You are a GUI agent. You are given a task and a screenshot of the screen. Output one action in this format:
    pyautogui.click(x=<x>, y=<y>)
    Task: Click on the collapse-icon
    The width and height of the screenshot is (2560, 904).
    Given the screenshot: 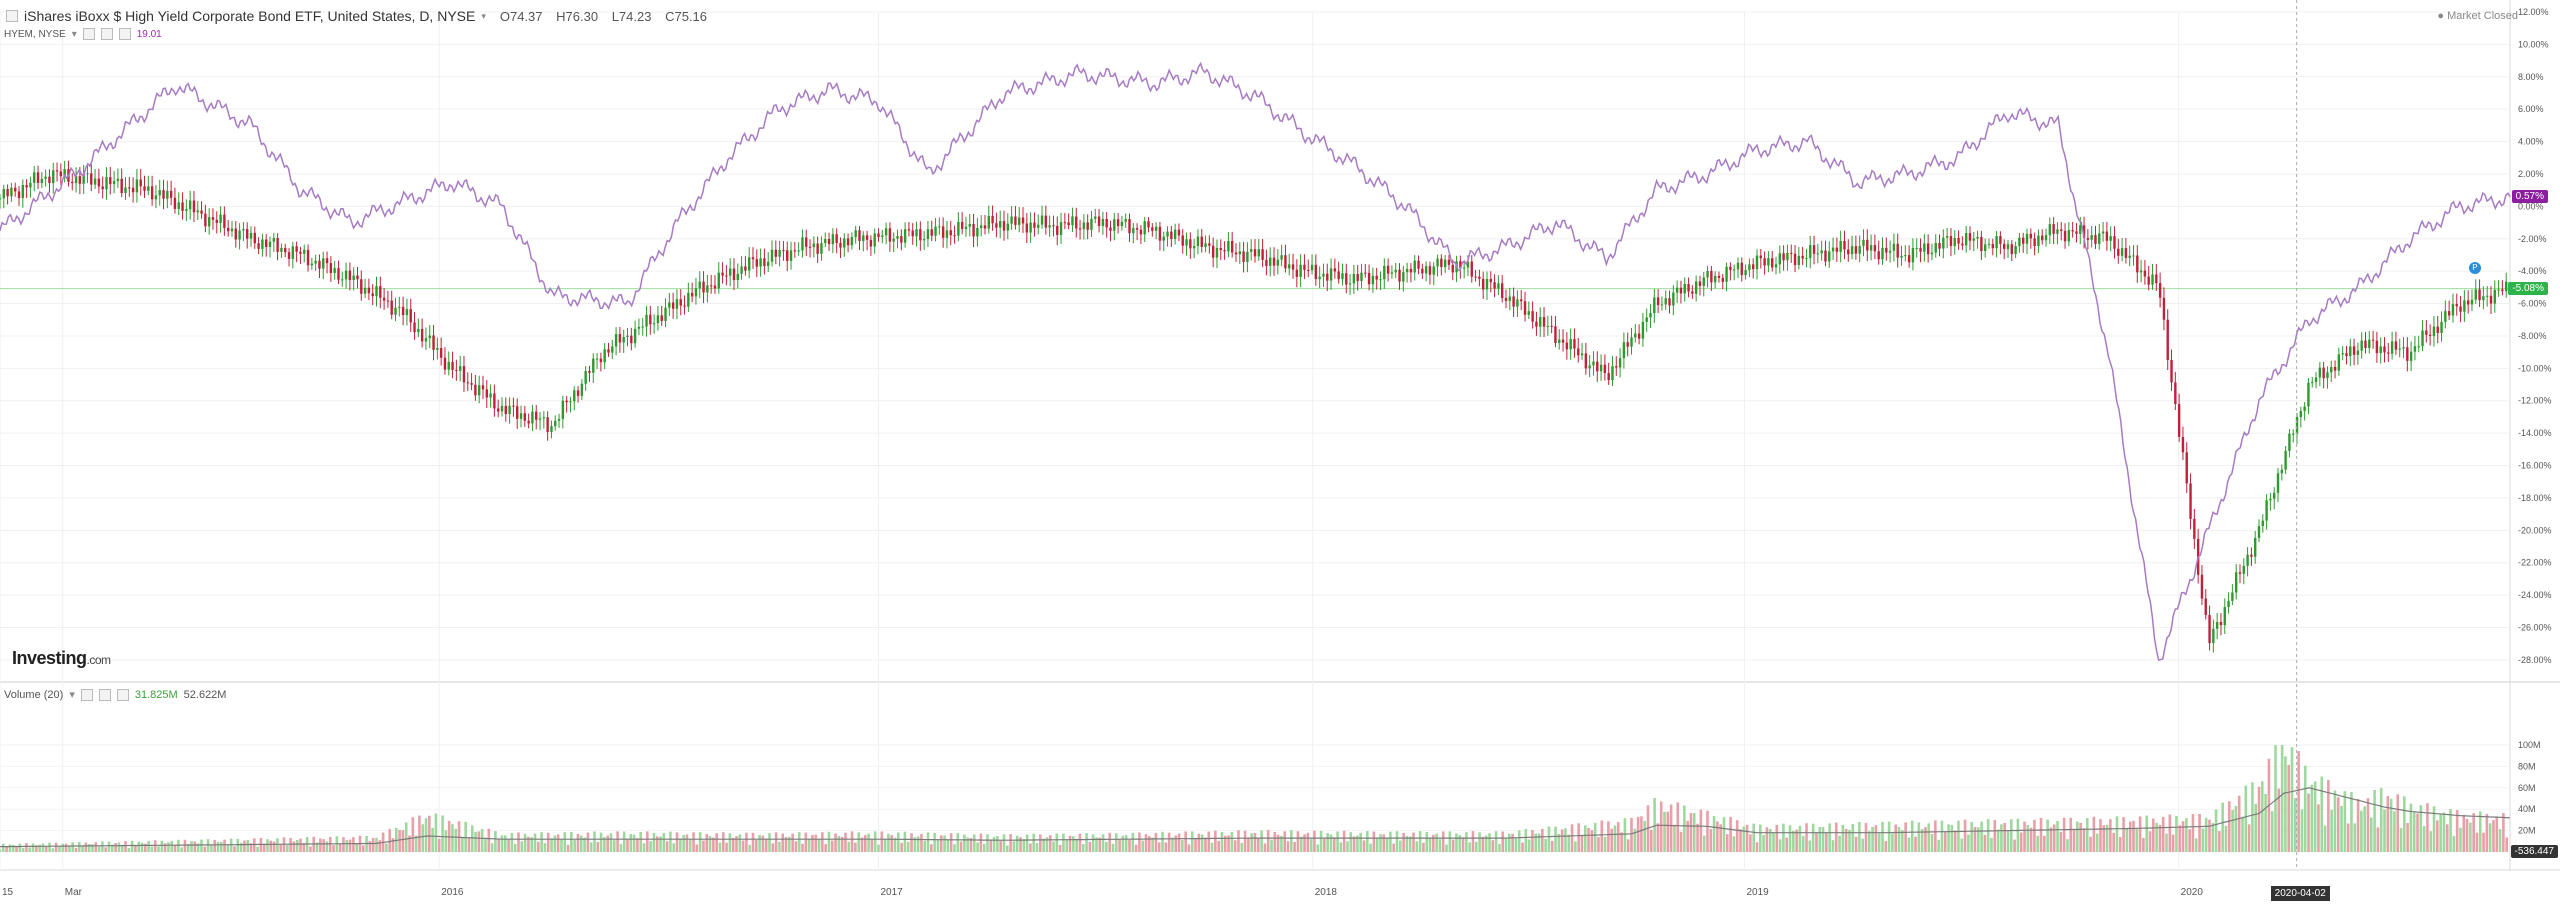 What is the action you would take?
    pyautogui.click(x=12, y=16)
    